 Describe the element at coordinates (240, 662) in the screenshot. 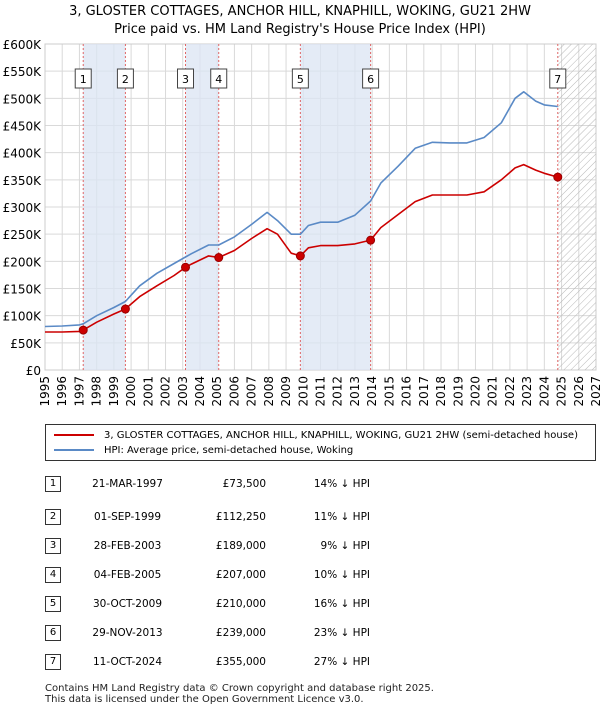

I see `sale-price: £355,000` at that location.